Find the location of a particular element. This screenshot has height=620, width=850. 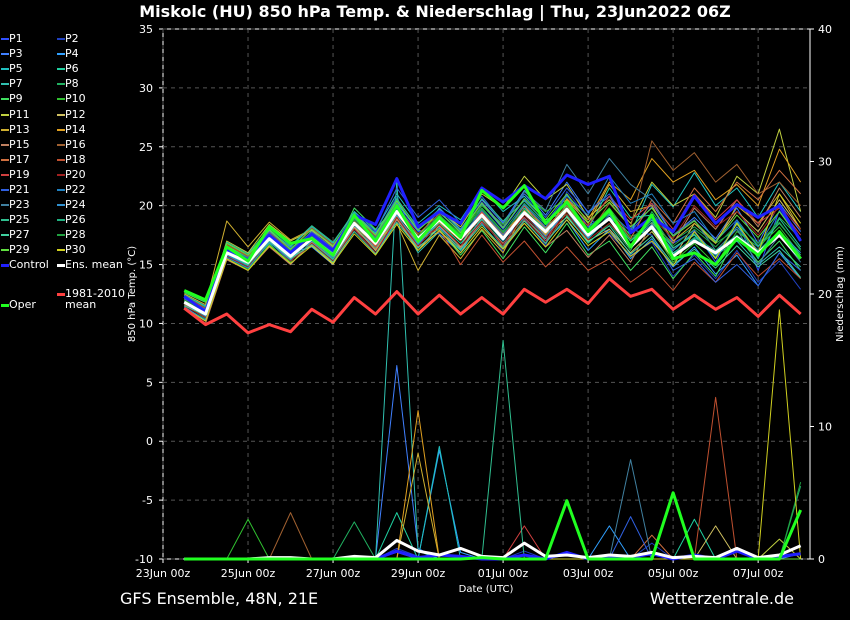

x-tick-label: 05Jul 00z is located at coordinates (673, 573).